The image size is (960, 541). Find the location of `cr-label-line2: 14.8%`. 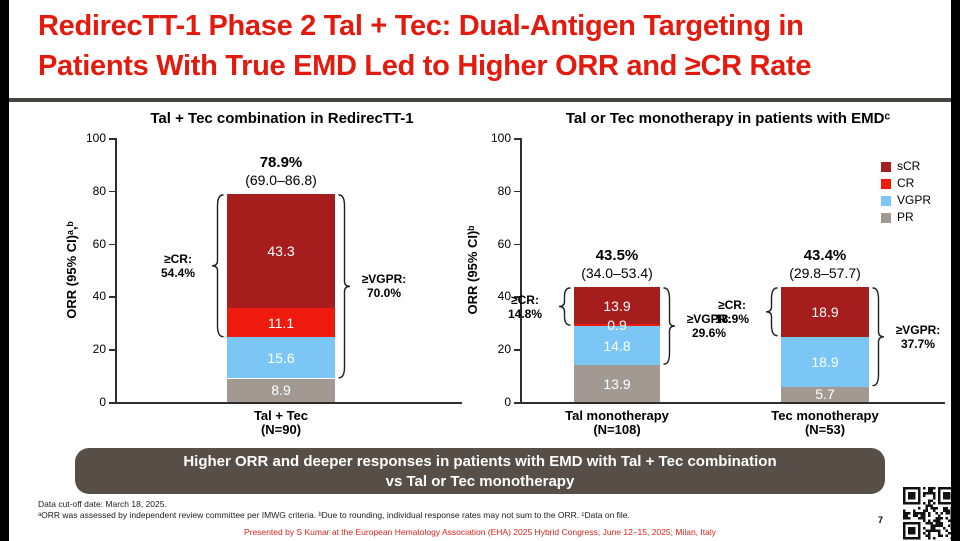

cr-label-line2: 14.8% is located at coordinates (525, 313).